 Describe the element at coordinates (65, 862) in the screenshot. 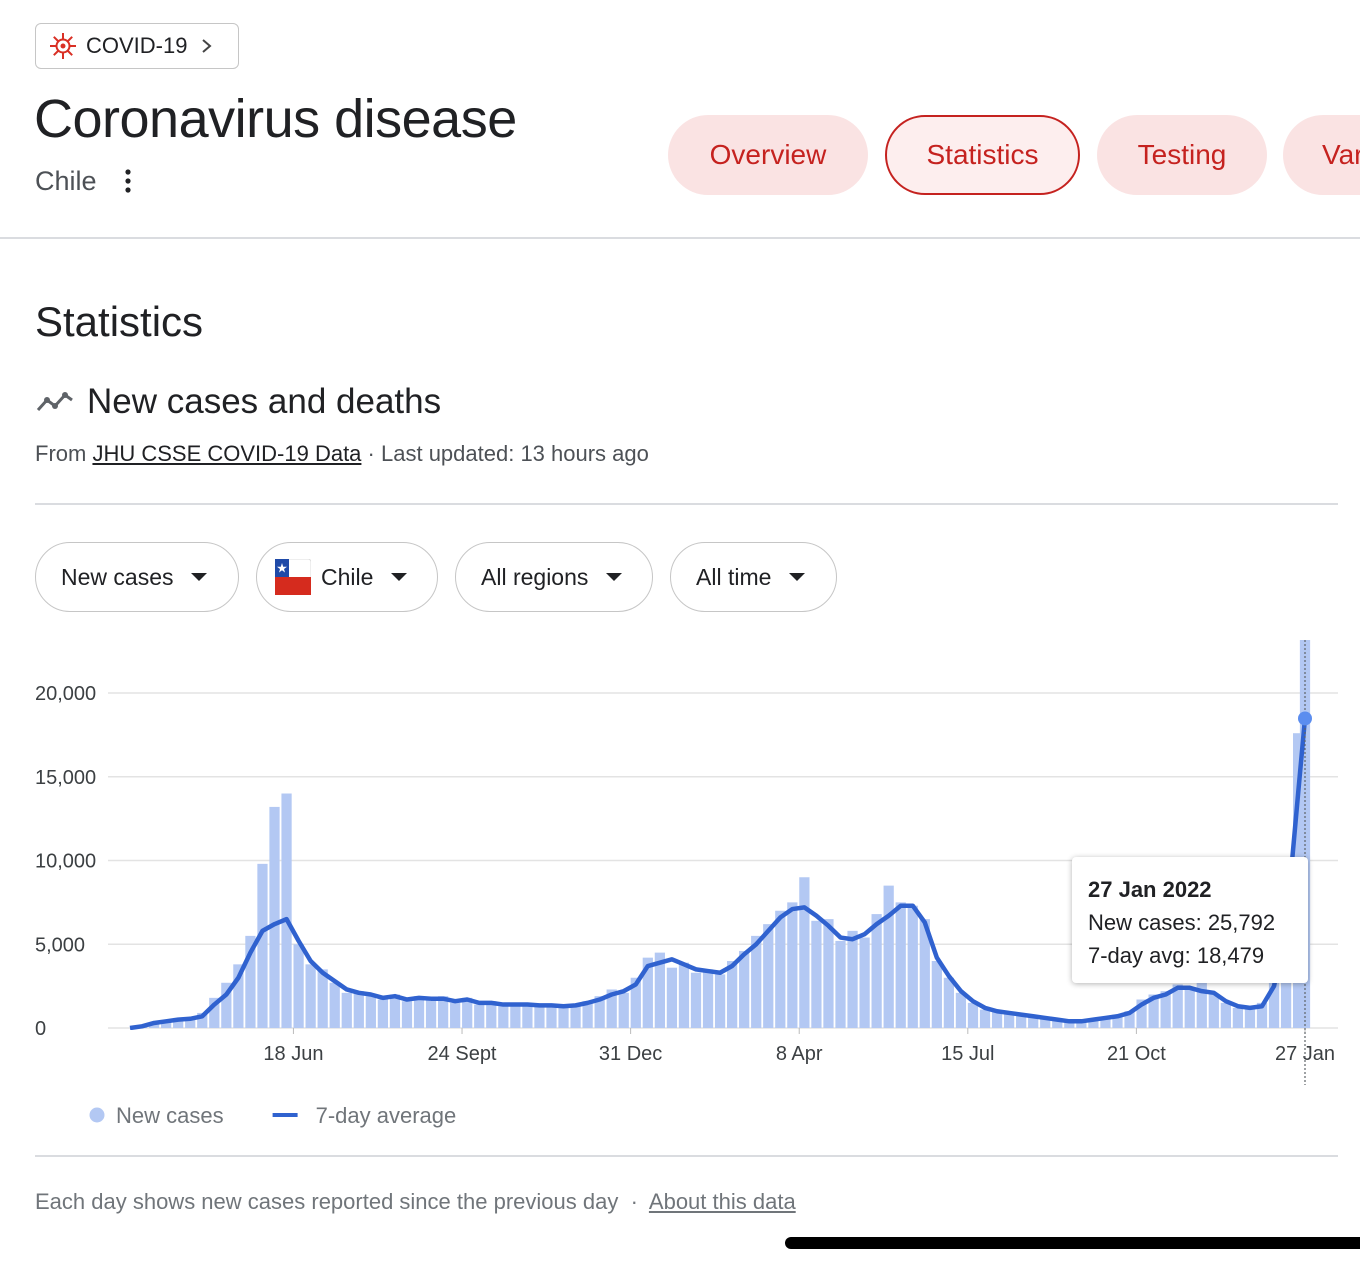

I see `y-tick-label: 10,000` at that location.